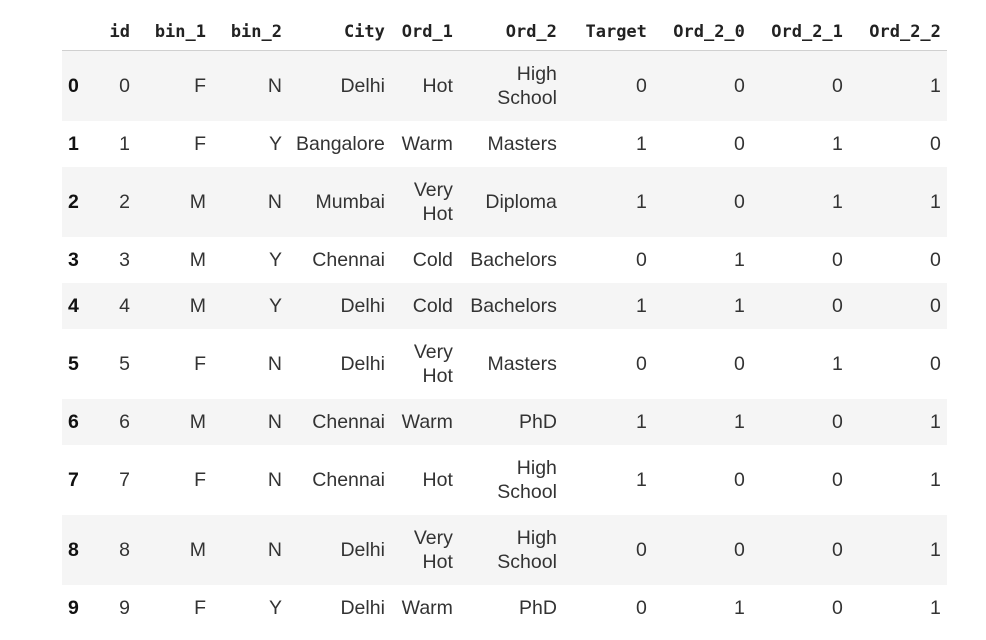 This screenshot has height=640, width=986. Describe the element at coordinates (521, 202) in the screenshot. I see `table-cell: Diploma` at that location.